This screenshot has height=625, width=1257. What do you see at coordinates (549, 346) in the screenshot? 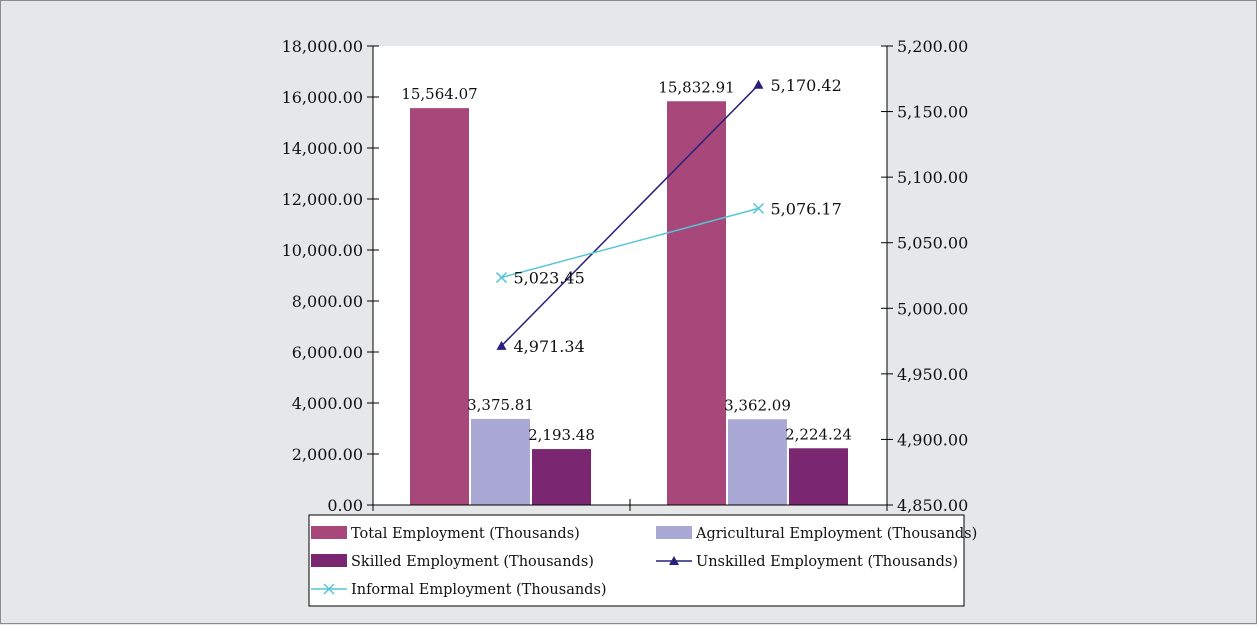
I see `line-label-0-0: 4,971.34` at bounding box center [549, 346].